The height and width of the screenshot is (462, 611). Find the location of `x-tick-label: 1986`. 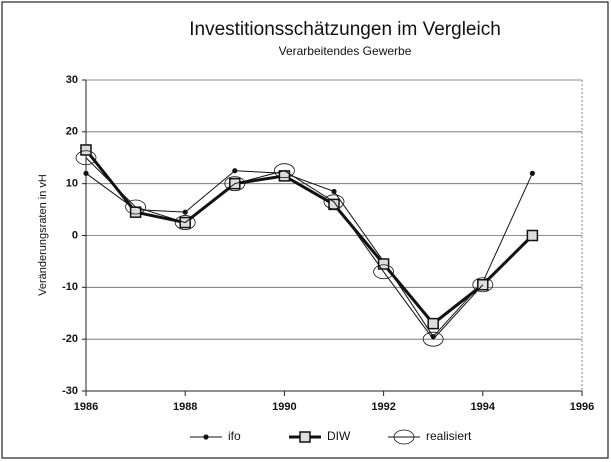

x-tick-label: 1986 is located at coordinates (86, 407).